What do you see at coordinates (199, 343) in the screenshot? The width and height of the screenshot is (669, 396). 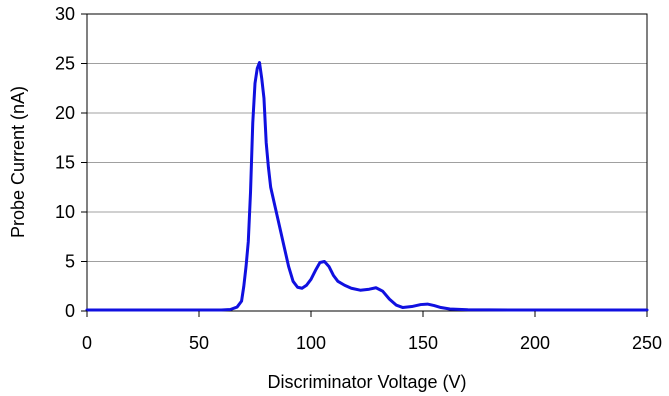 I see `x-tick-label: 50` at bounding box center [199, 343].